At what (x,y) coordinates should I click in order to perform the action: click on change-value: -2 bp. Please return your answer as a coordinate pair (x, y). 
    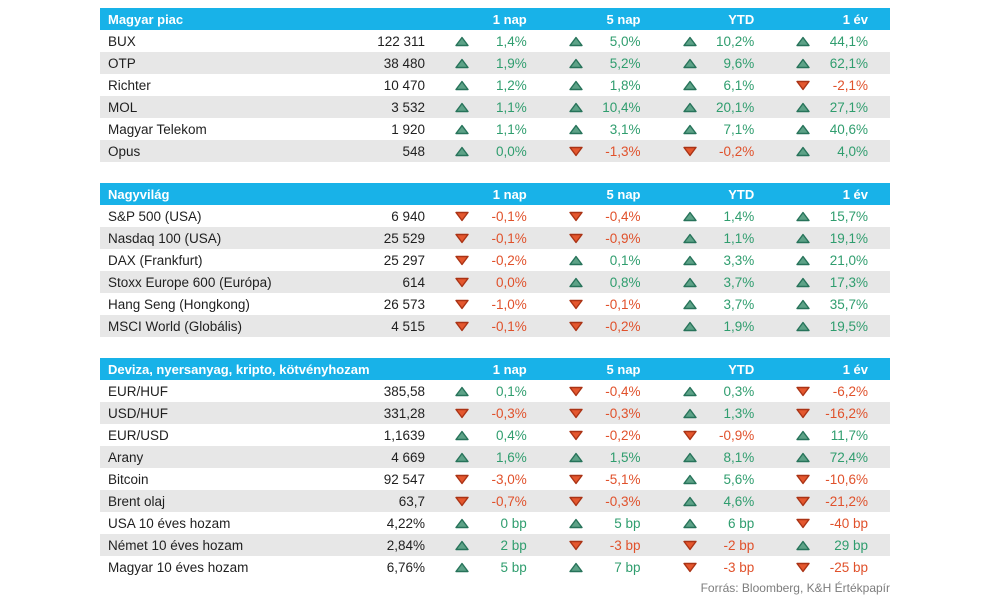
    Looking at the image, I should click on (739, 545).